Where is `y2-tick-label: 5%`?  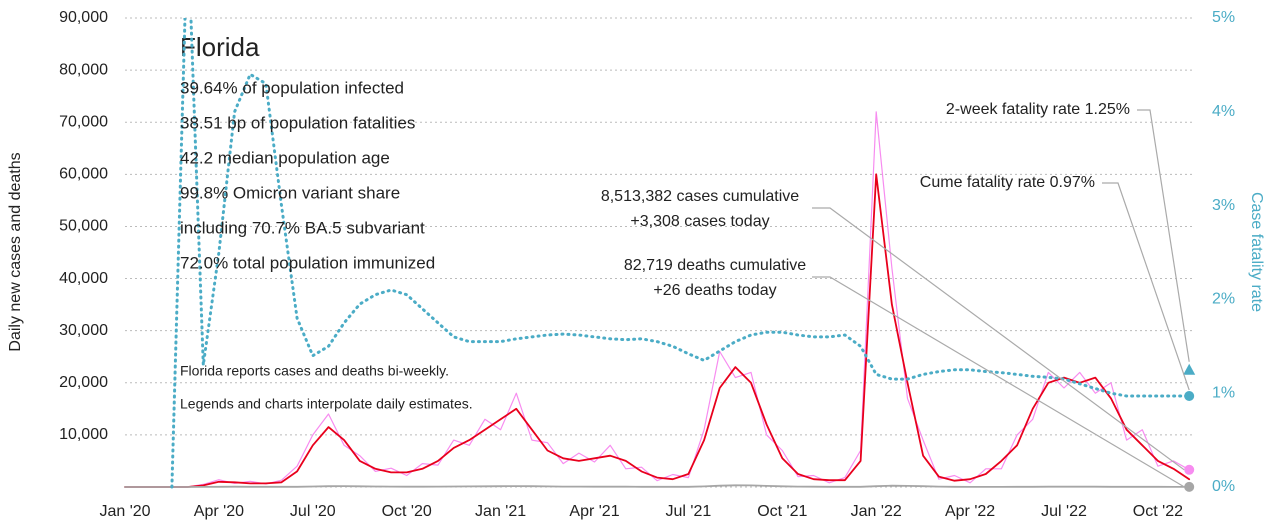
y2-tick-label: 5% is located at coordinates (1223, 17).